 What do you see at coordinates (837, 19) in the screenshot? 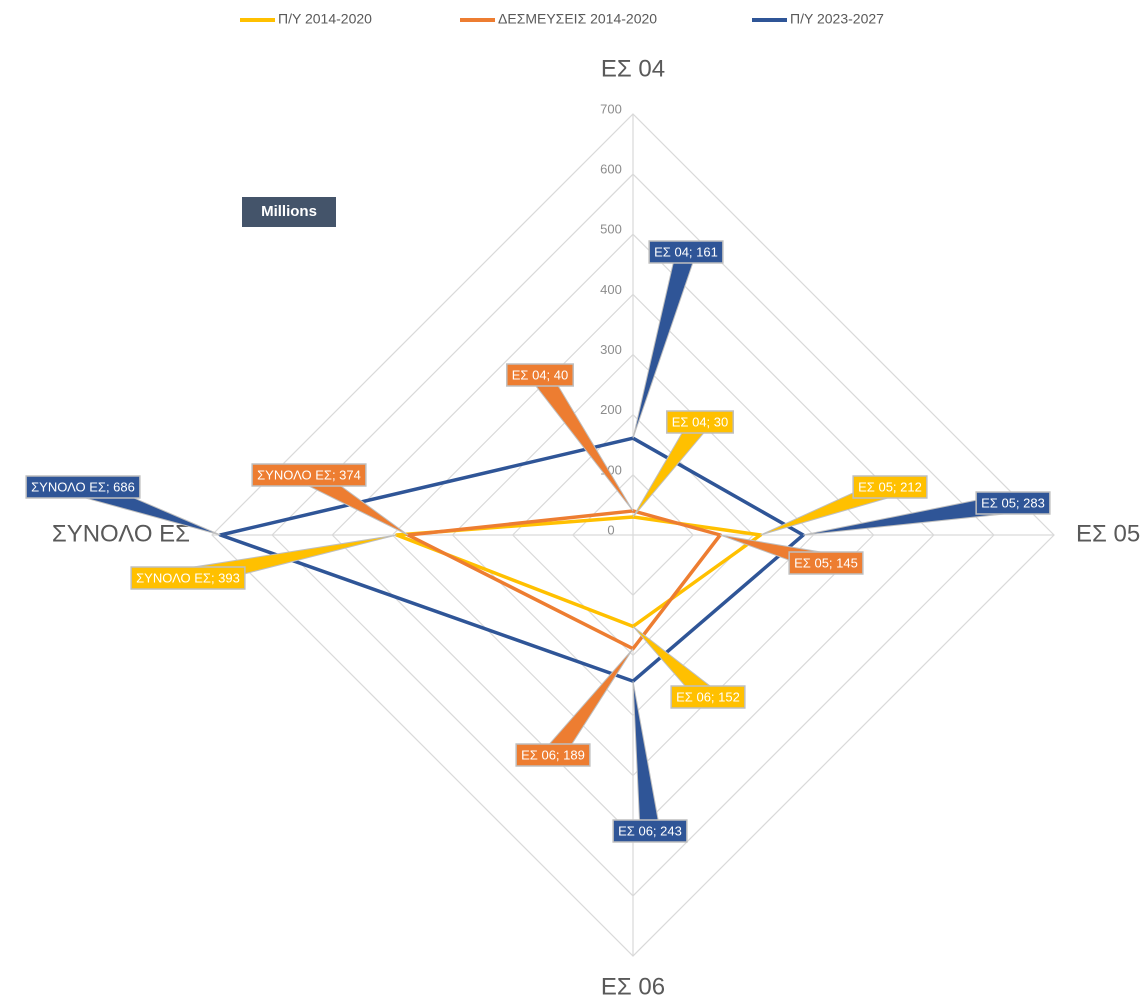
I see `legend-label: Π/Υ 2023-2027` at bounding box center [837, 19].